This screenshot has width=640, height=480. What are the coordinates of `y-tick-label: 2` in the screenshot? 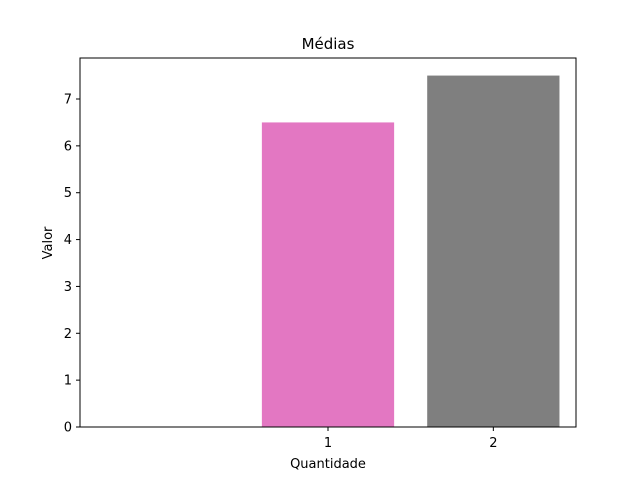 It's located at (68, 334).